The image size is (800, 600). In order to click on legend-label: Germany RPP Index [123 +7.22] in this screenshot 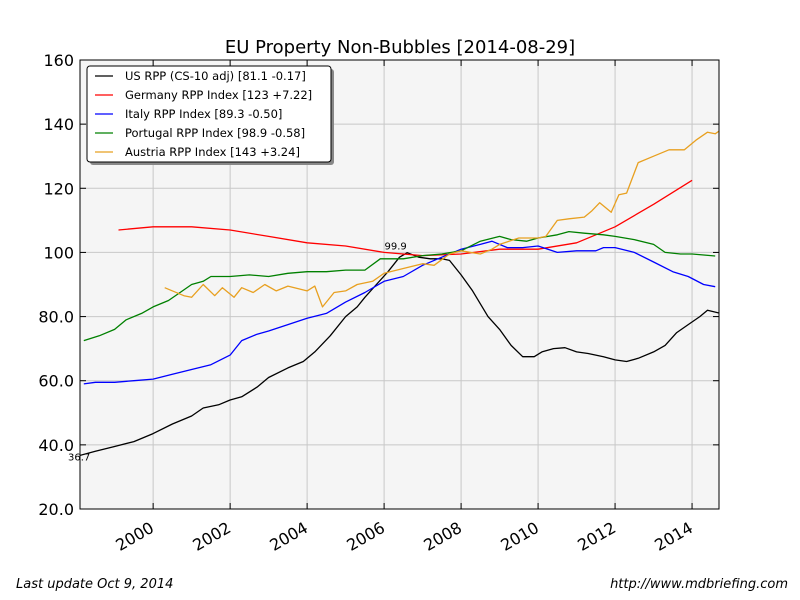, I will do `click(218, 95)`.